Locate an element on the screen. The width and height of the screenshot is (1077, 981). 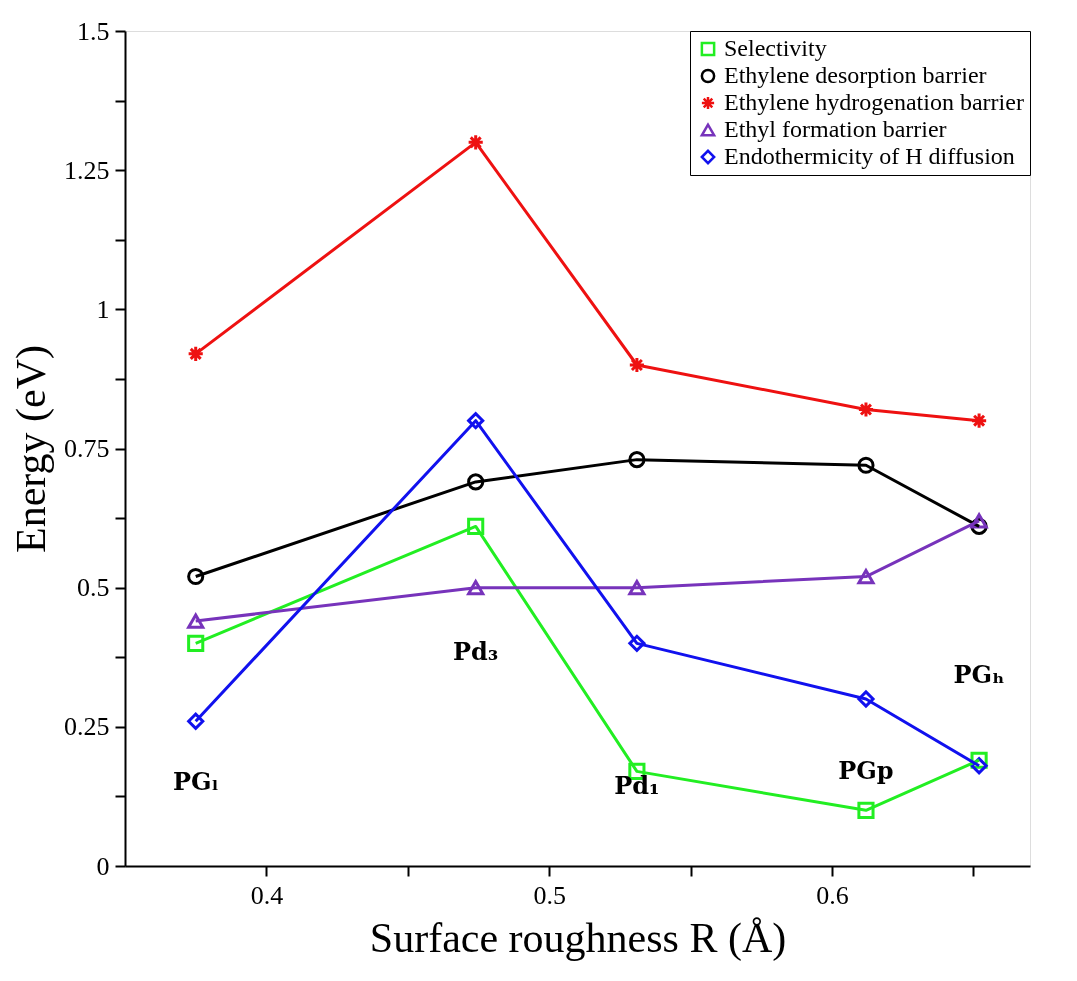
x-axis-title: Surface roughness R (Å) is located at coordinates (578, 938).